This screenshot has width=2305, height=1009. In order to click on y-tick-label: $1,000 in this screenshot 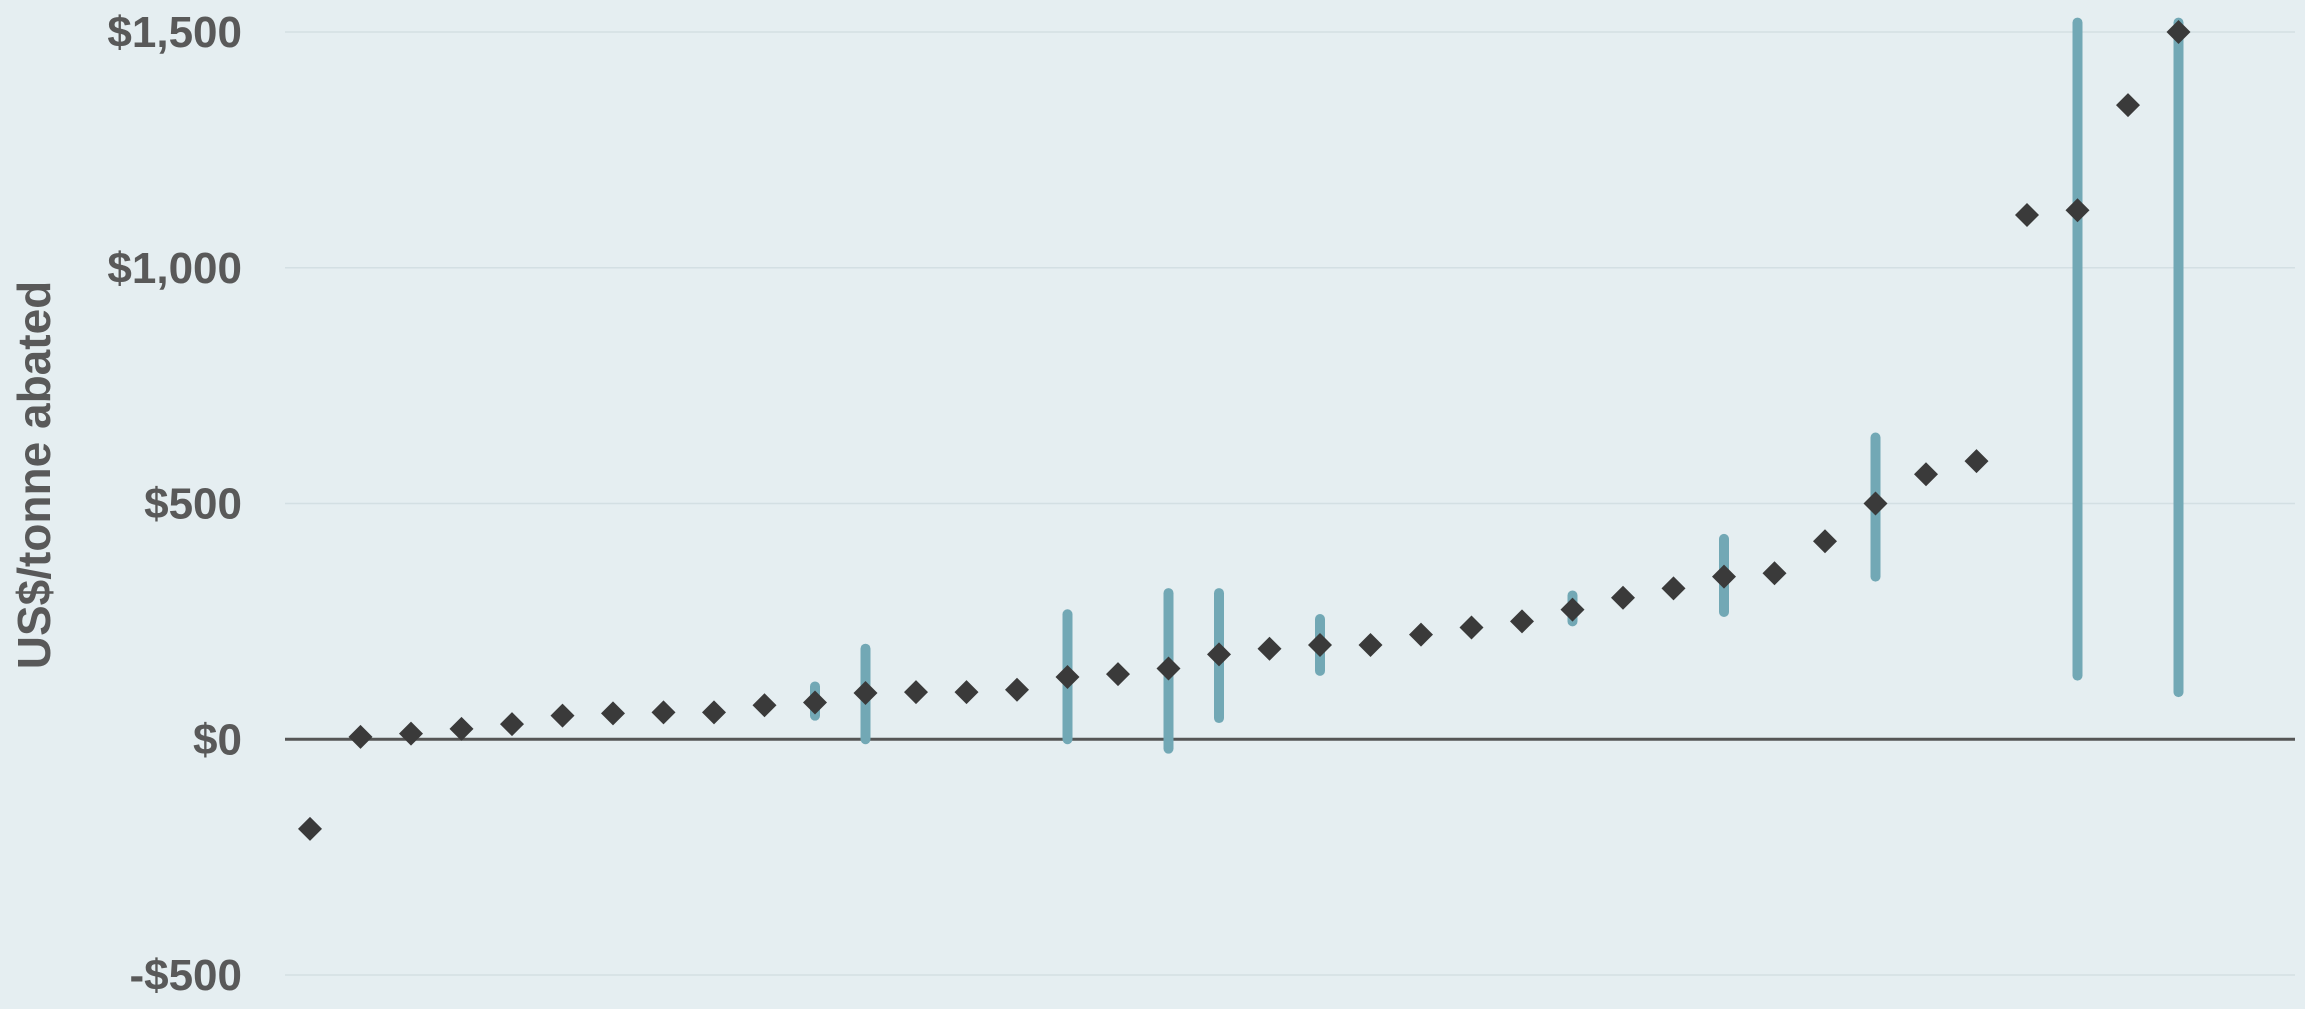, I will do `click(174, 268)`.